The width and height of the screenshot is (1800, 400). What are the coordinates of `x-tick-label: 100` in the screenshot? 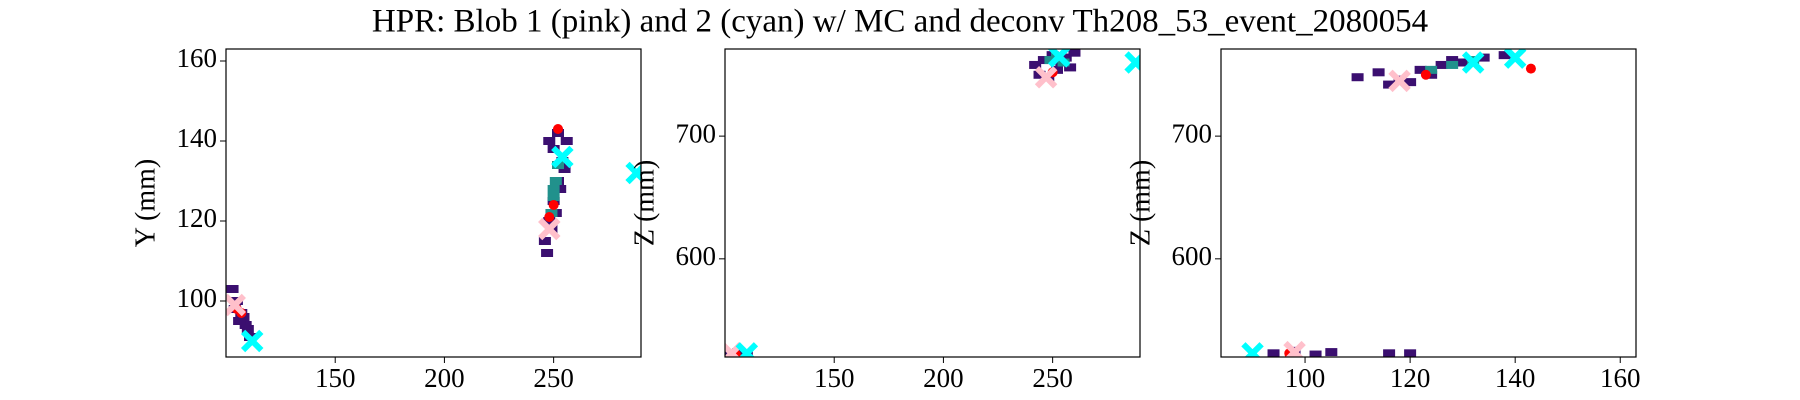 It's located at (1305, 378).